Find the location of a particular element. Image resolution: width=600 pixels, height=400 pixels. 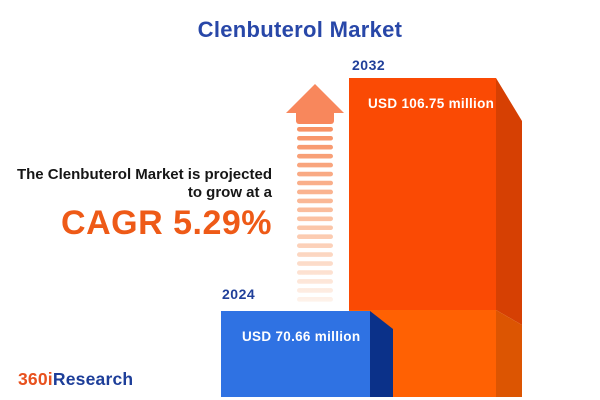

growth-arrow-icon is located at coordinates (315, 193).